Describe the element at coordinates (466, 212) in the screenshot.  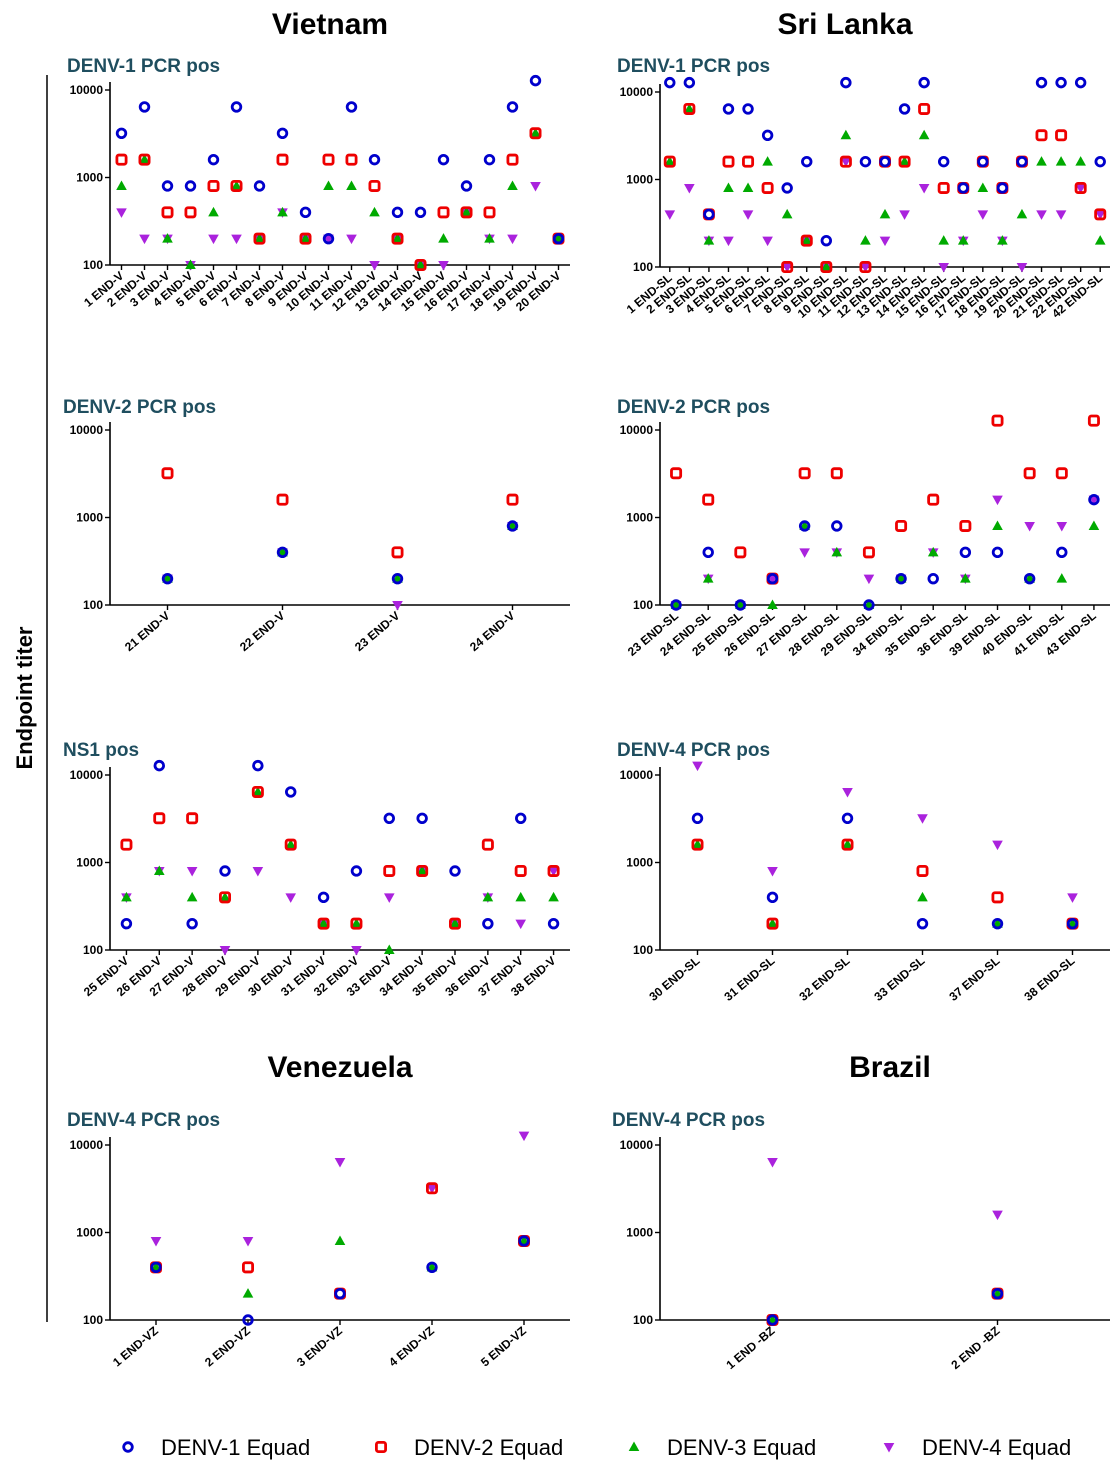
I see `point-denv-2-equad-16-end-v` at that location.